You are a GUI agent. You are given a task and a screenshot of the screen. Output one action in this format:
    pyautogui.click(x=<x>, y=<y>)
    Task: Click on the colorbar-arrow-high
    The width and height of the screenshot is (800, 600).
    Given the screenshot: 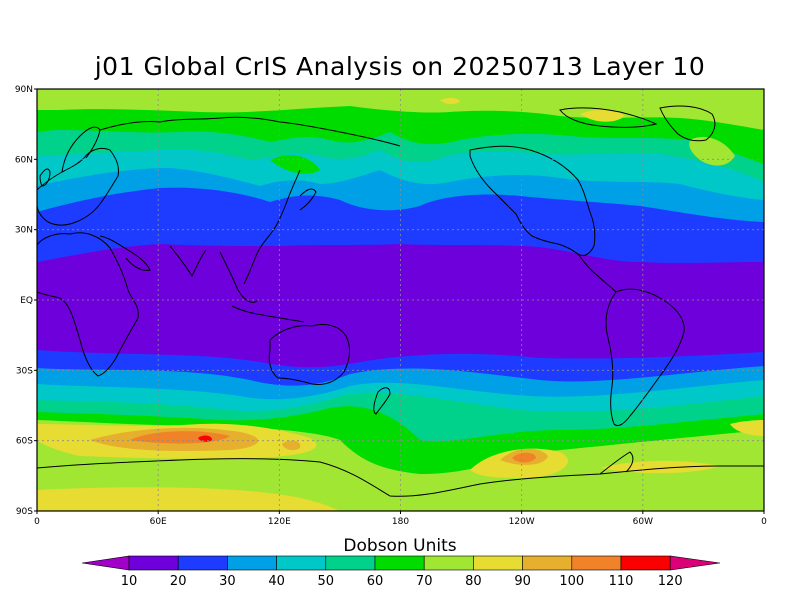 What is the action you would take?
    pyautogui.click(x=695, y=563)
    